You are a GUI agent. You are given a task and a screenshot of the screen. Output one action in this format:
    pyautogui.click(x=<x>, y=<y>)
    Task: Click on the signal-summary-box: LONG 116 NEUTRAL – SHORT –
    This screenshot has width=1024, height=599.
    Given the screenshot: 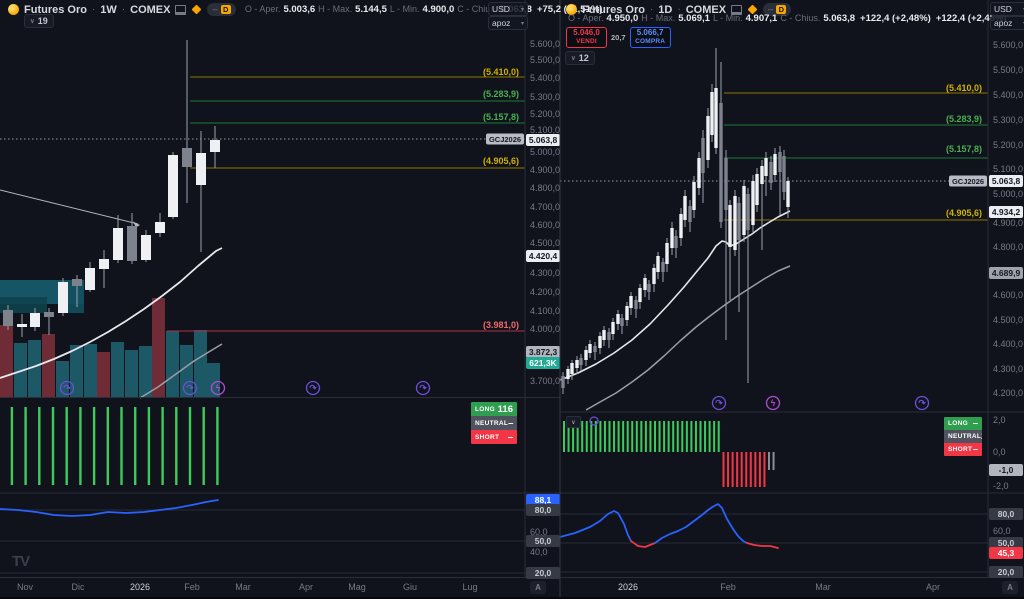 What is the action you would take?
    pyautogui.click(x=494, y=423)
    